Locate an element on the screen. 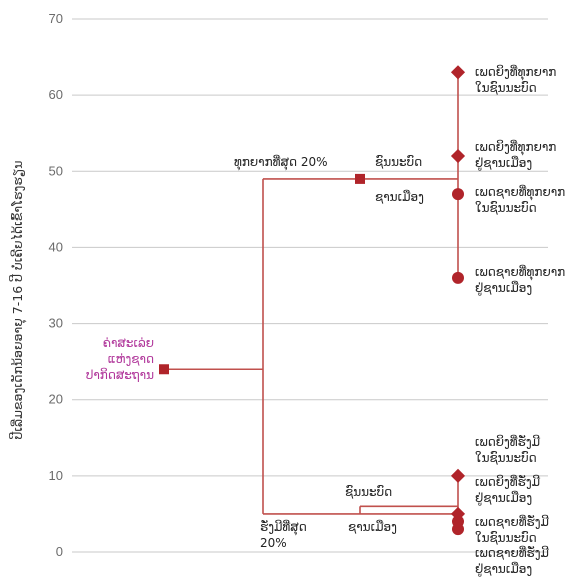 The image size is (569, 580). richest-rural-label-line: ຊົນນະບົດ is located at coordinates (368, 492).